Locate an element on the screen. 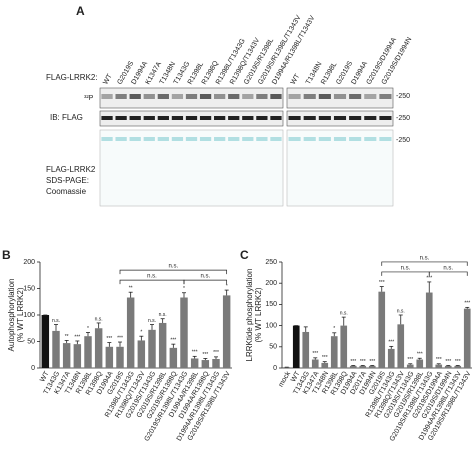 The width and height of the screenshot is (474, 474). row-label: ³²P is located at coordinates (89, 98).